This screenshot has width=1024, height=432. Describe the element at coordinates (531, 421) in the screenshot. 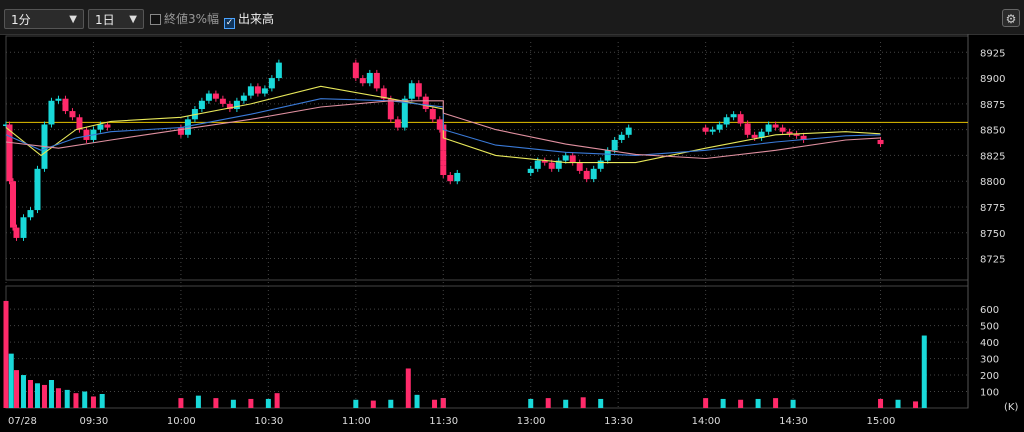

I see `time-tick-label: 13:00` at that location.